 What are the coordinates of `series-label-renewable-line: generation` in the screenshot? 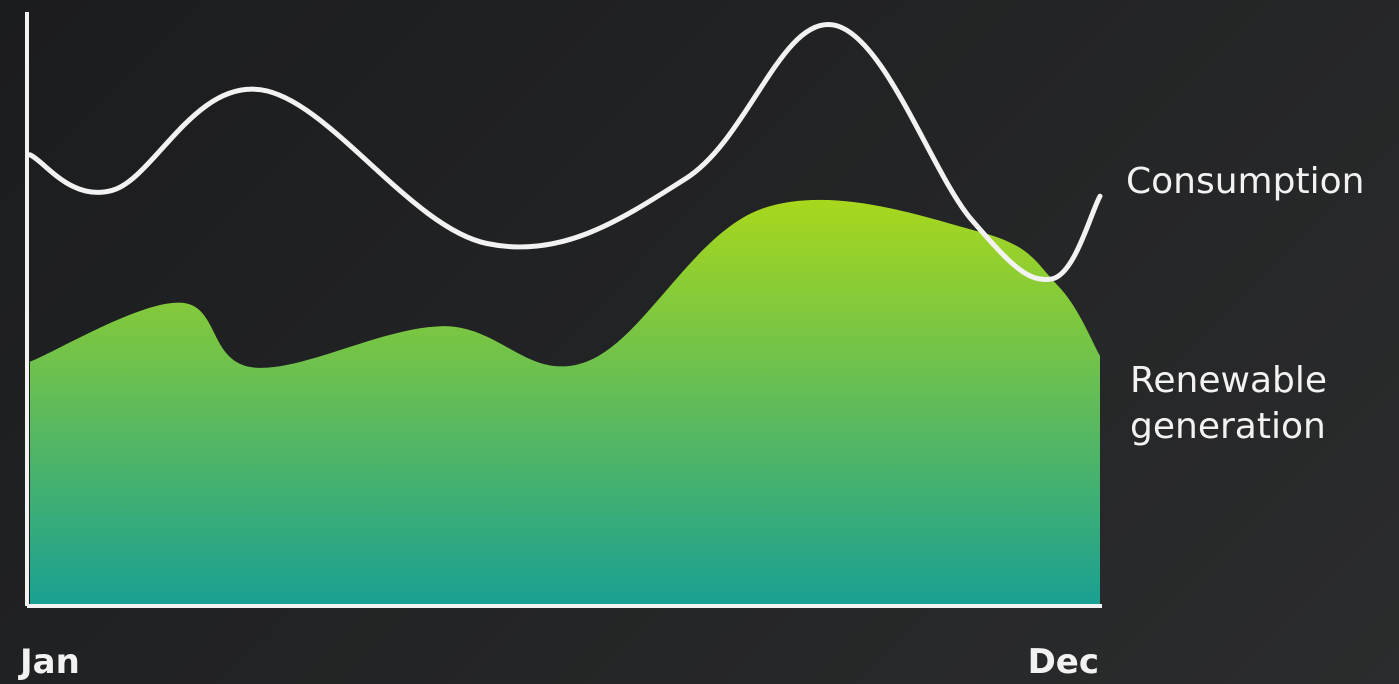 It's located at (1228, 426).